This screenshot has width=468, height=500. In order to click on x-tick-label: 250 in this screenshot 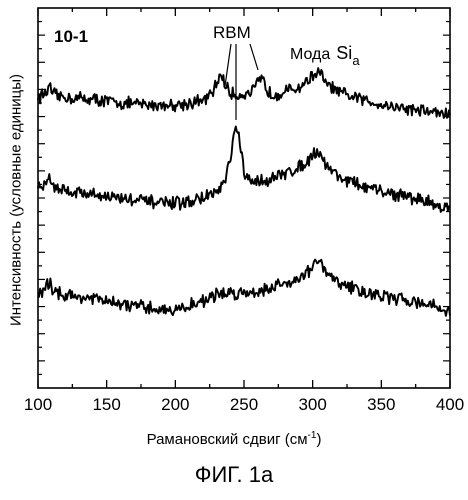, I will do `click(244, 404)`.